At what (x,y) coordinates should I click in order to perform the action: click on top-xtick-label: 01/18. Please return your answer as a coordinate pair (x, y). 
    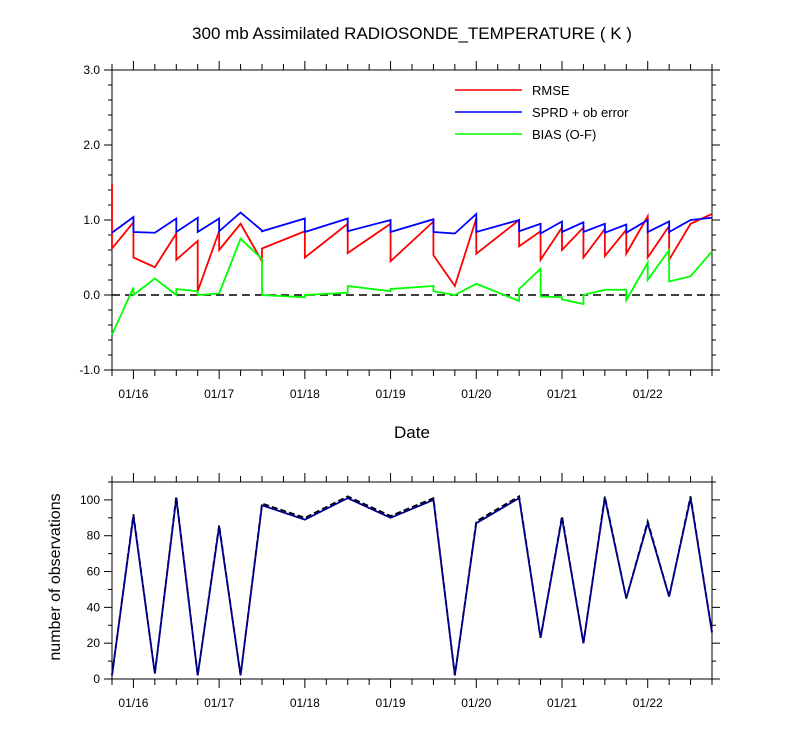
    Looking at the image, I should click on (305, 394).